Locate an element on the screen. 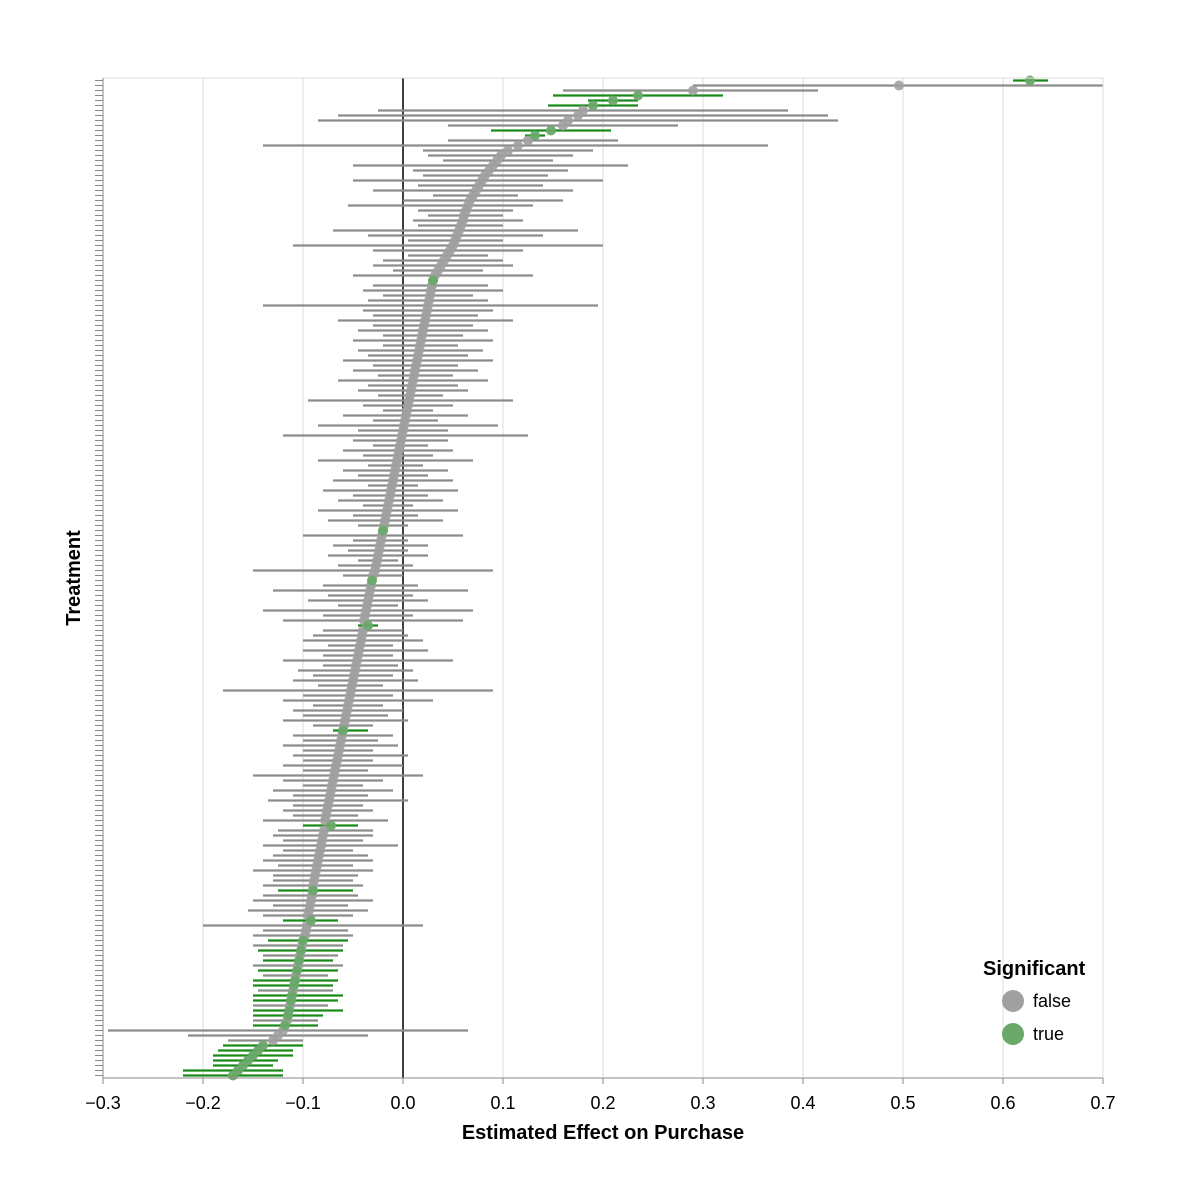  legend: Significant false true is located at coordinates (1034, 1001).